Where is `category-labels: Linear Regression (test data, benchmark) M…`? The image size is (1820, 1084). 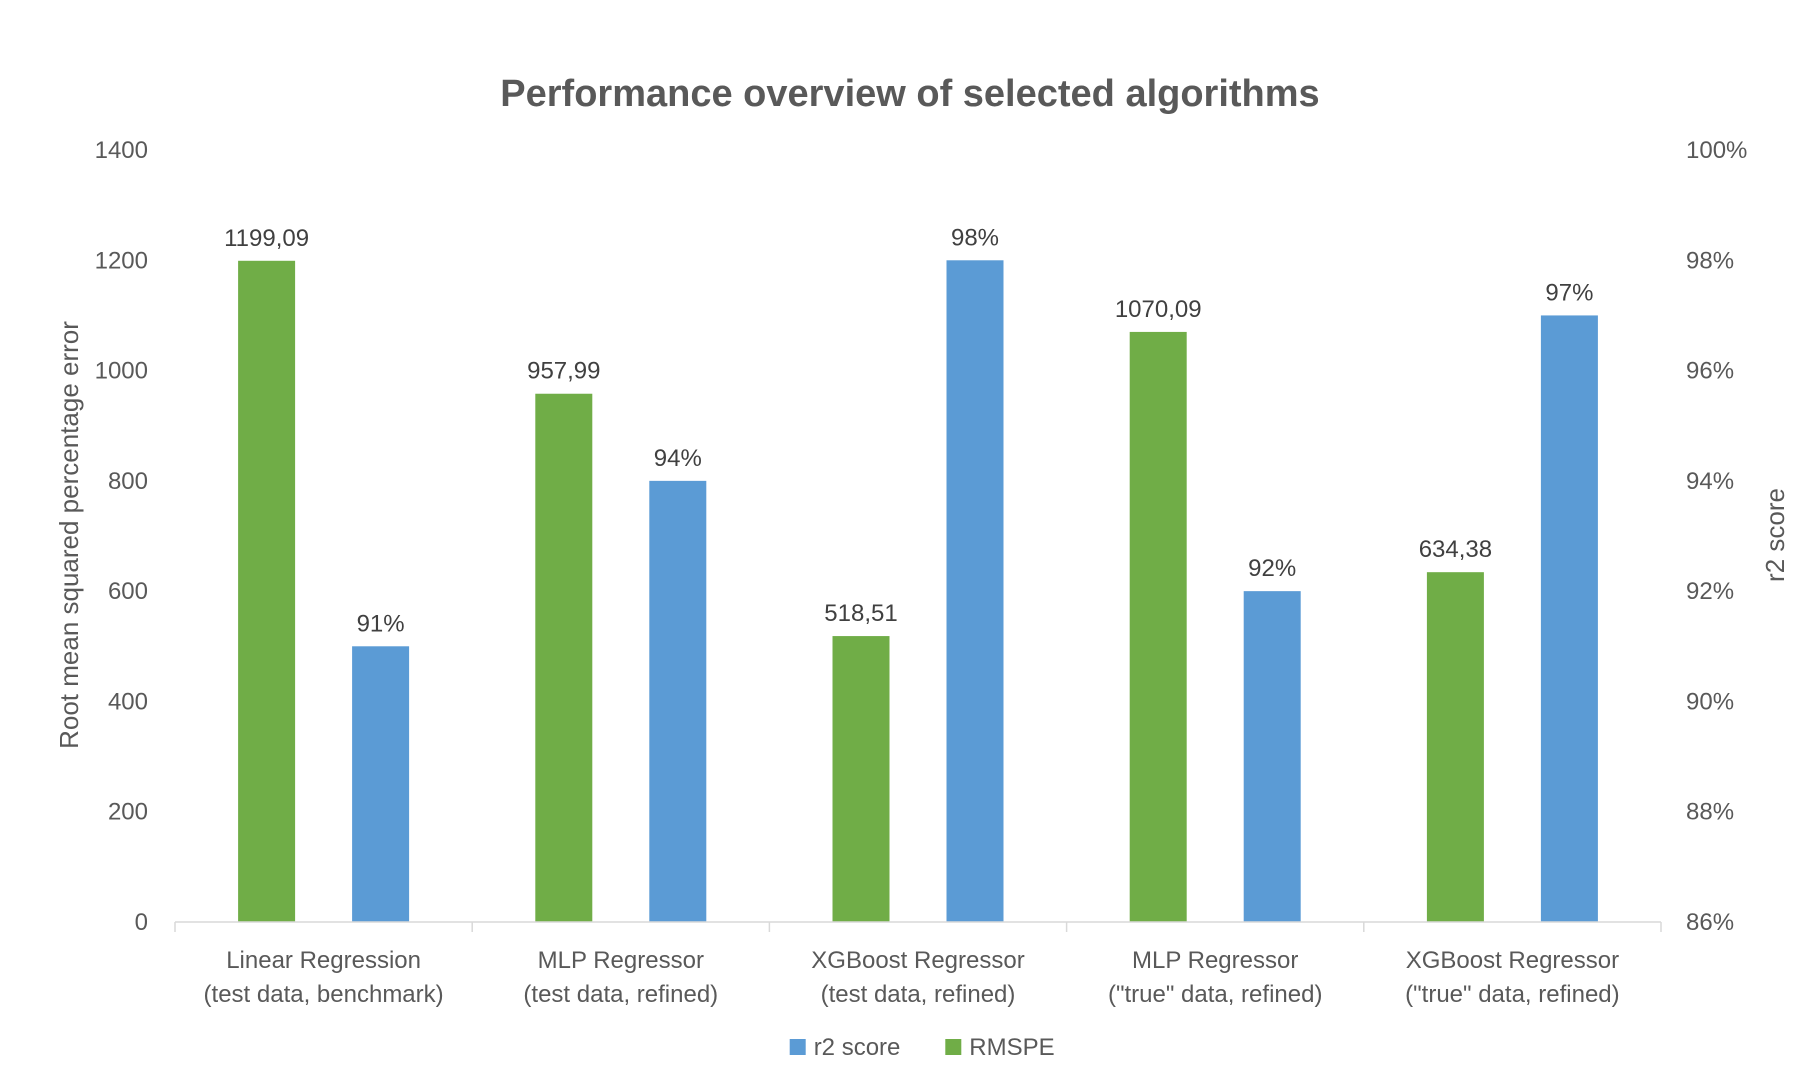
category-labels: Linear Regression (test data, benchmark) M… is located at coordinates (912, 977).